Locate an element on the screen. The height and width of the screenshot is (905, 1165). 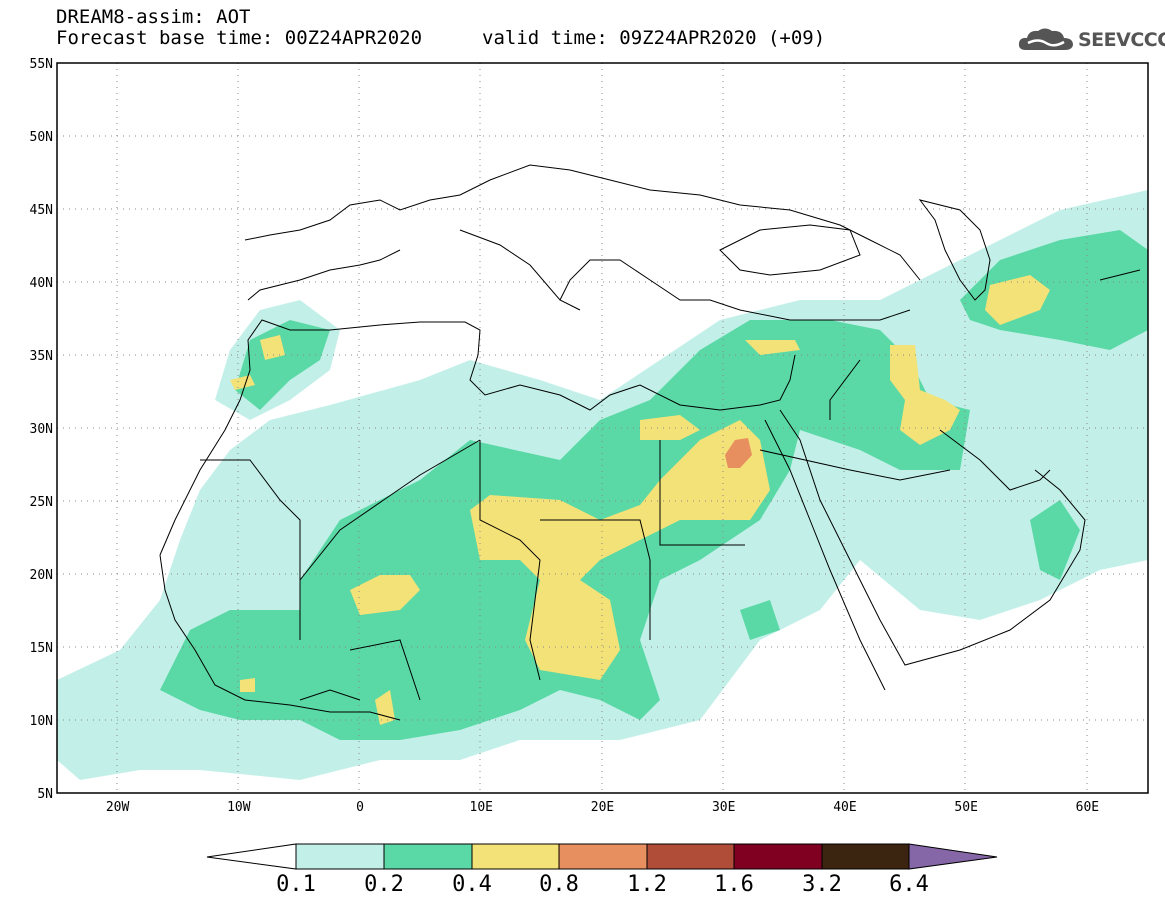
seevccc-logo: SEEVCCC is located at coordinates (1091, 40).